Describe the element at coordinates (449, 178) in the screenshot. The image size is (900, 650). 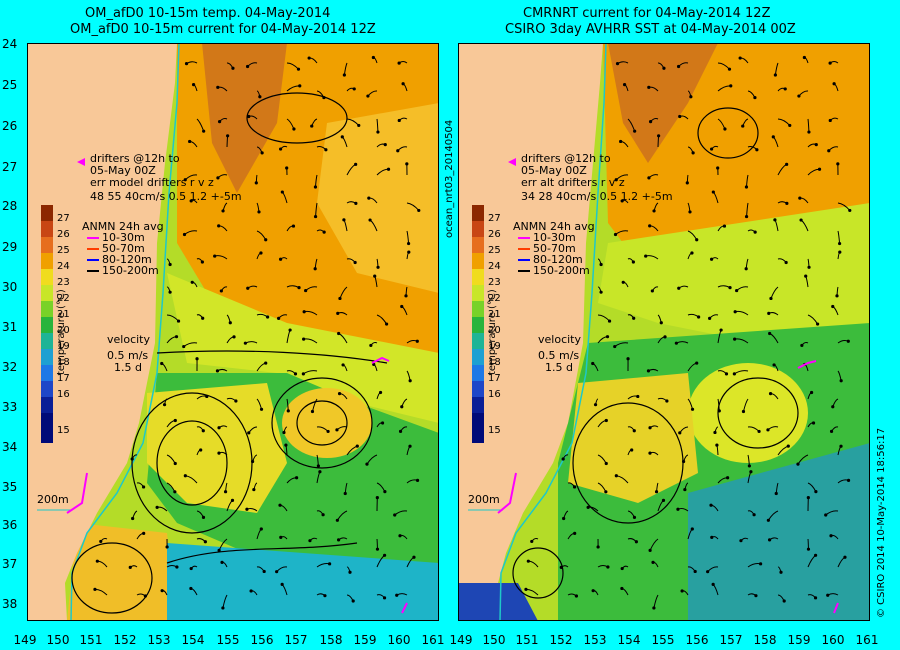
I see `run-id-label: ocean_nrt03_20140504` at that location.